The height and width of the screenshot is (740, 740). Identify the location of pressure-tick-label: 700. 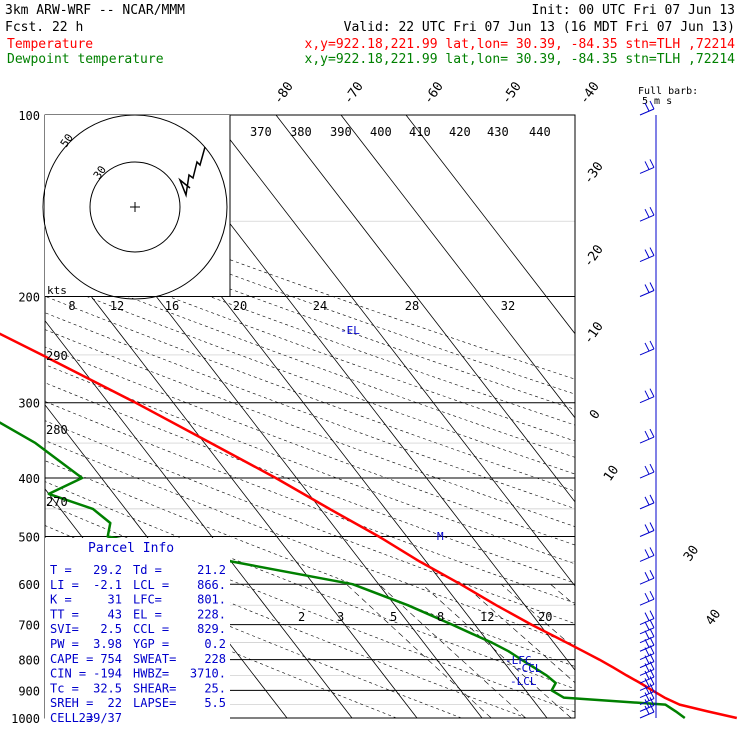
(29, 626).